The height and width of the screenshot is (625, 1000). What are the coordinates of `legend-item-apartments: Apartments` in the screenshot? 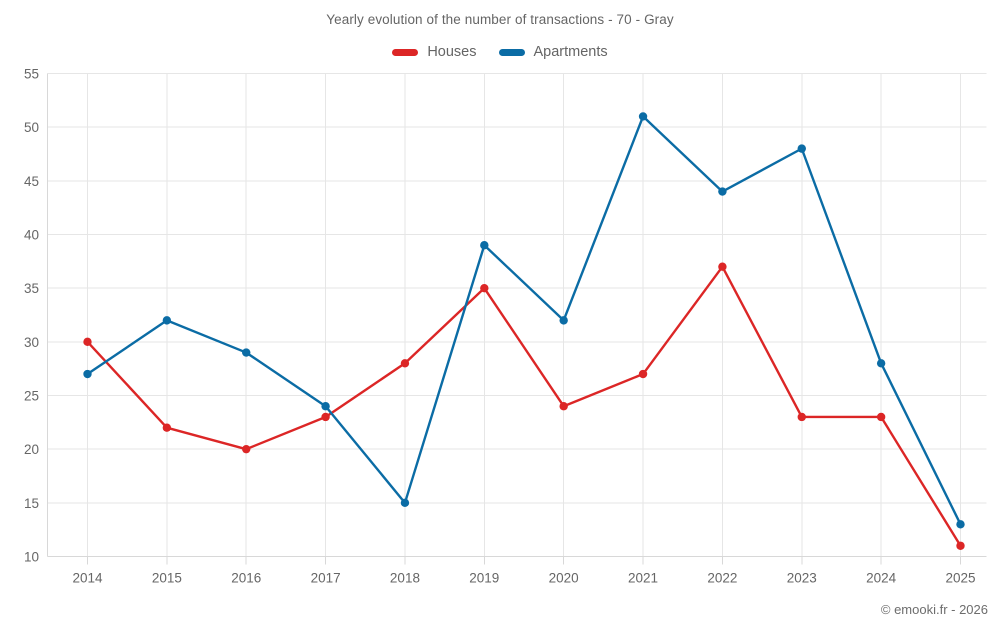 It's located at (553, 52).